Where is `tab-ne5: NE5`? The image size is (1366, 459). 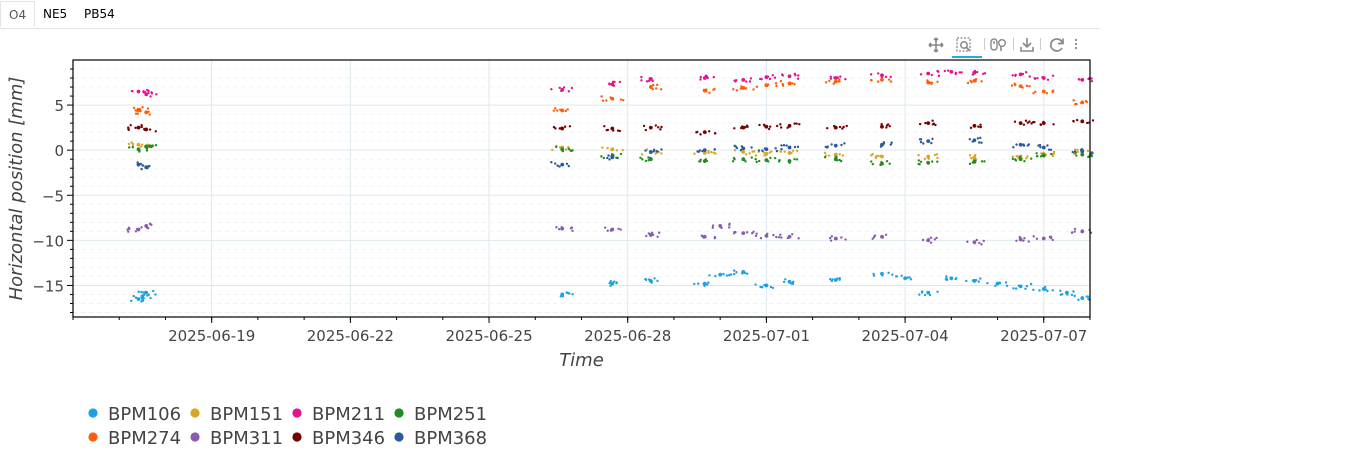
tab-ne5: NE5 is located at coordinates (55, 14).